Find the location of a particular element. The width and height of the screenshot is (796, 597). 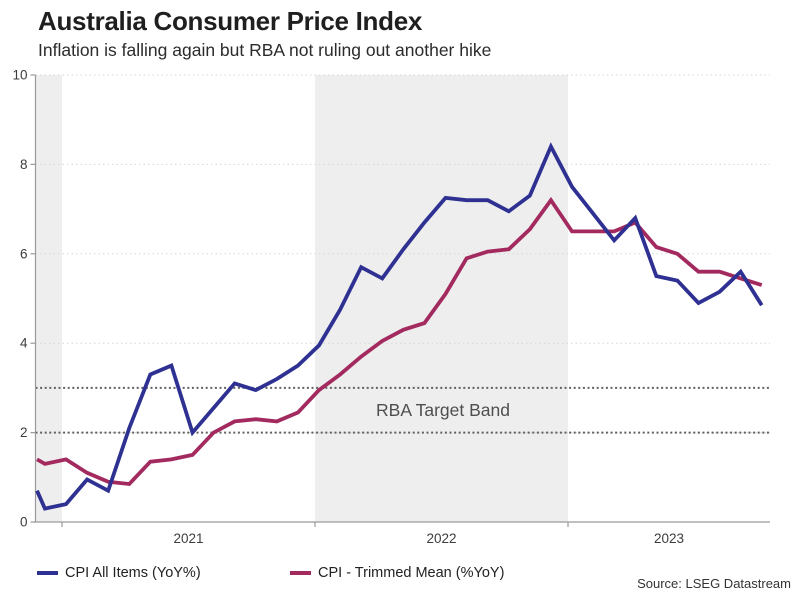

legend-swatch-trimmed-mean is located at coordinates (300, 572).